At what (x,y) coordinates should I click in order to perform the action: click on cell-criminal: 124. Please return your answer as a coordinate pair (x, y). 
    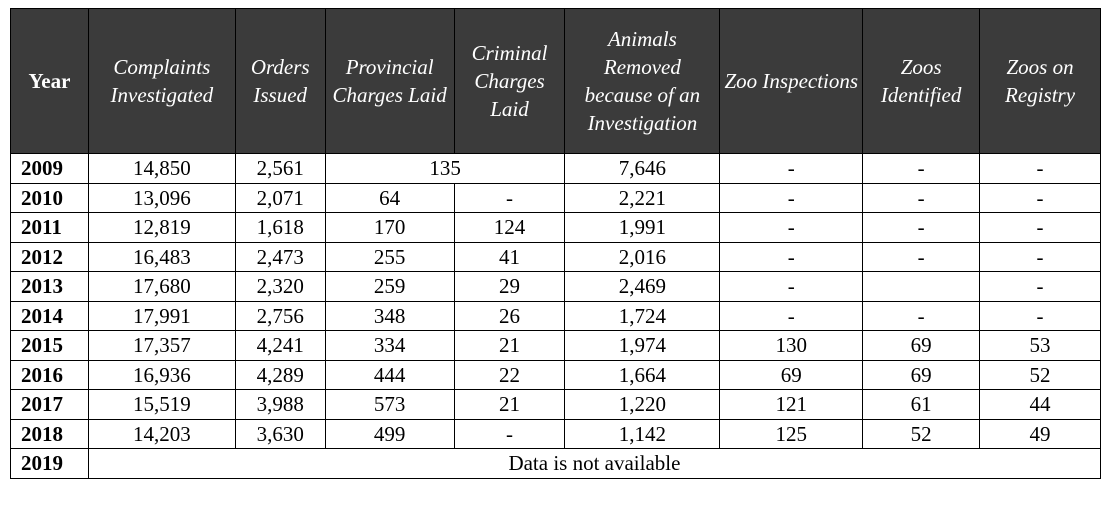
    Looking at the image, I should click on (509, 227).